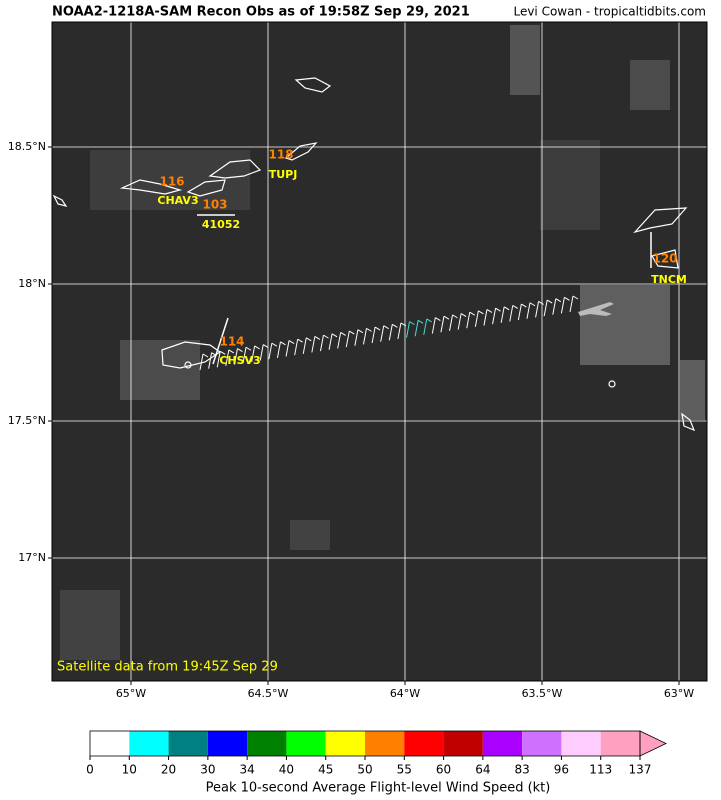 The width and height of the screenshot is (721, 800). What do you see at coordinates (404, 770) in the screenshot?
I see `colorbar-tick-label: 55` at bounding box center [404, 770].